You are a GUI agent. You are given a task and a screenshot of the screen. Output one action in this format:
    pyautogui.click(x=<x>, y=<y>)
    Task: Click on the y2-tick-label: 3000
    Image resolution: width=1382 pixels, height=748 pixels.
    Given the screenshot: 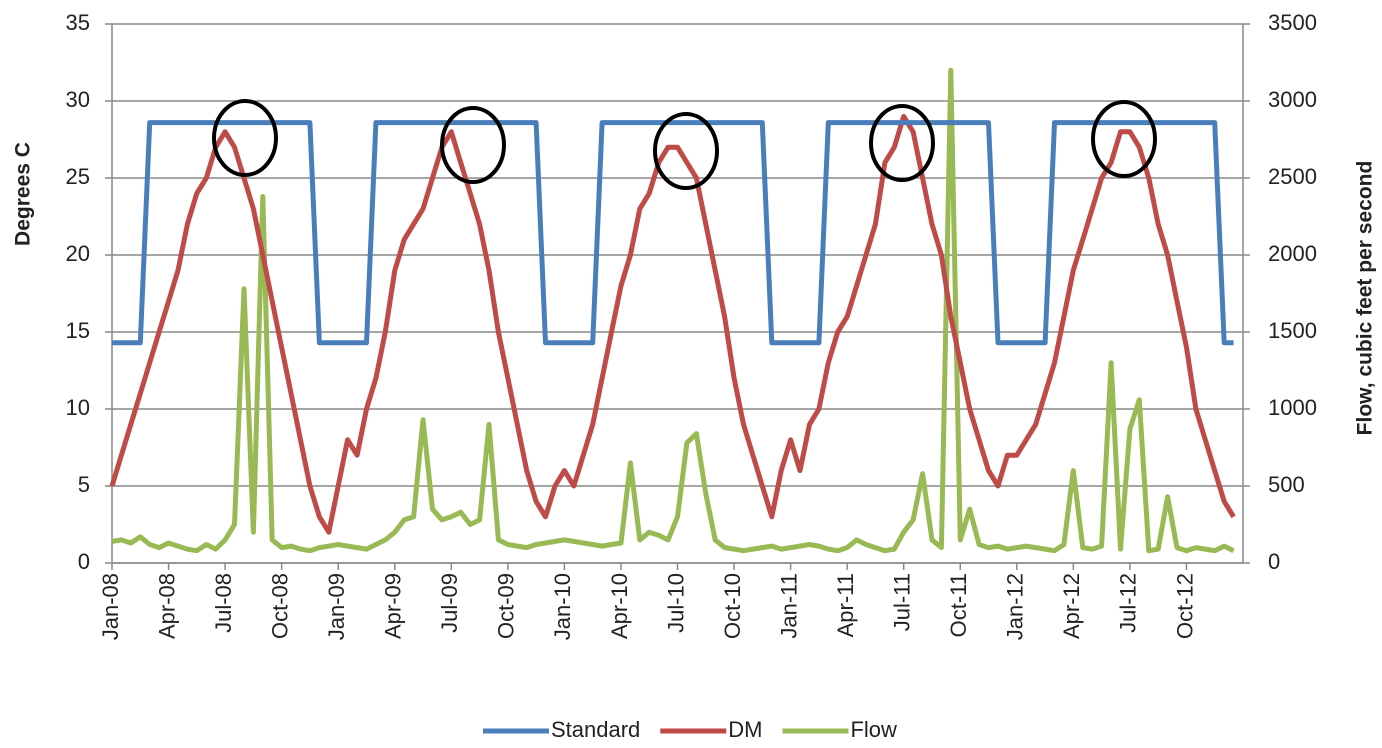 What is the action you would take?
    pyautogui.click(x=1292, y=99)
    